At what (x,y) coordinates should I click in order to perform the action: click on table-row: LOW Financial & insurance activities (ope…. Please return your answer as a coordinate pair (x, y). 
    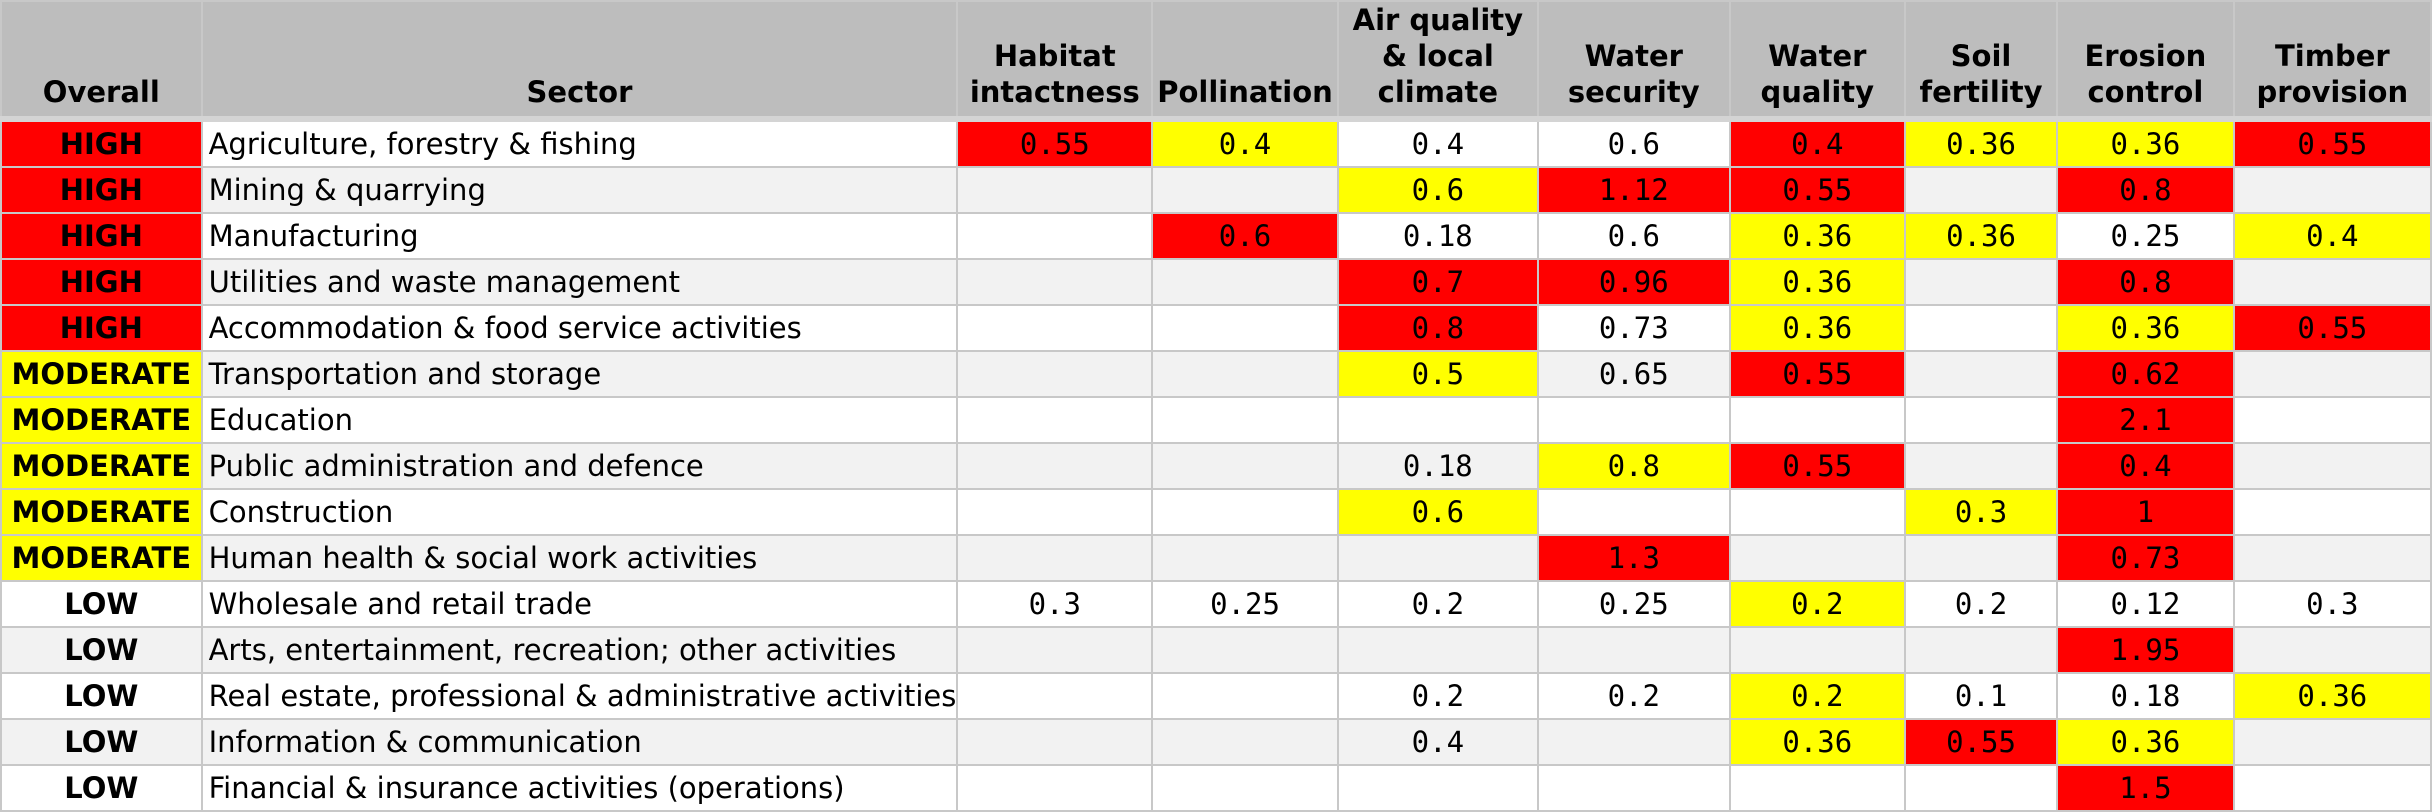
    Looking at the image, I should click on (1216, 788).